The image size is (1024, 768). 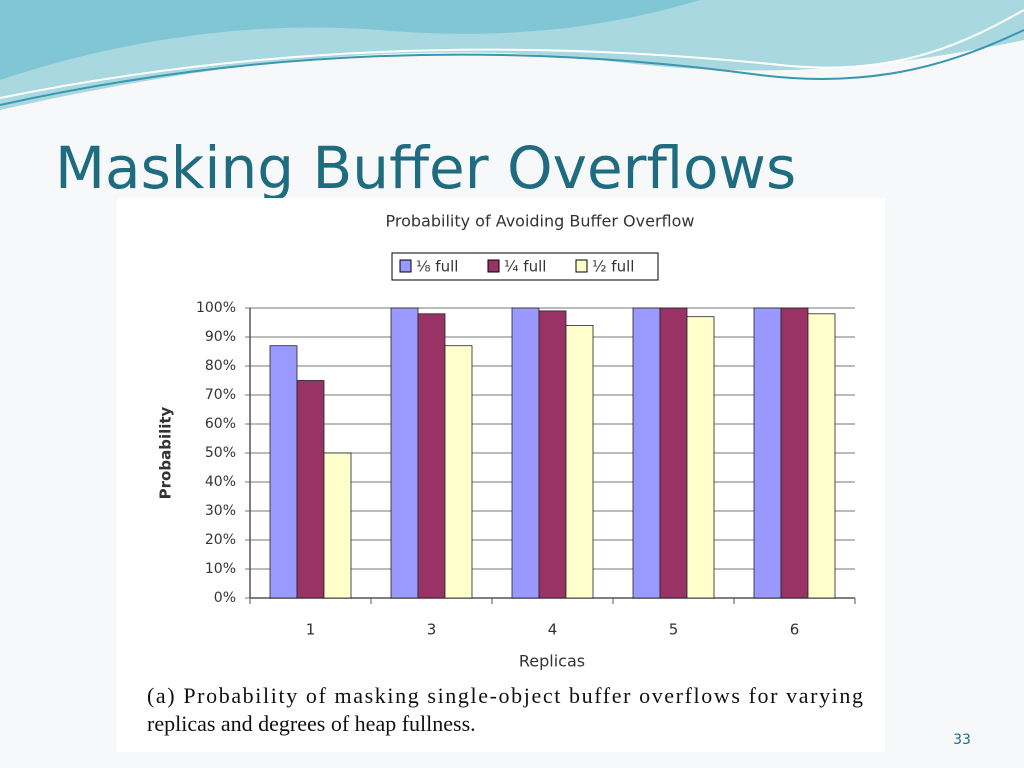 What do you see at coordinates (220, 569) in the screenshot?
I see `y-tick-label: 10%` at bounding box center [220, 569].